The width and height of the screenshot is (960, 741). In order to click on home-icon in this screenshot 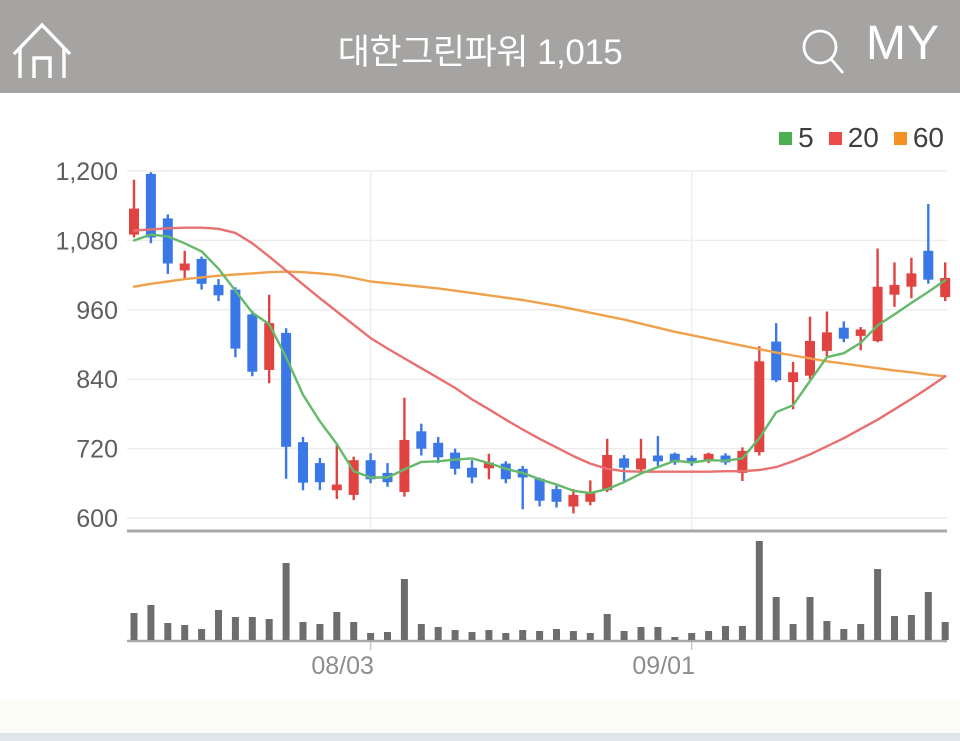, I will do `click(42, 50)`.